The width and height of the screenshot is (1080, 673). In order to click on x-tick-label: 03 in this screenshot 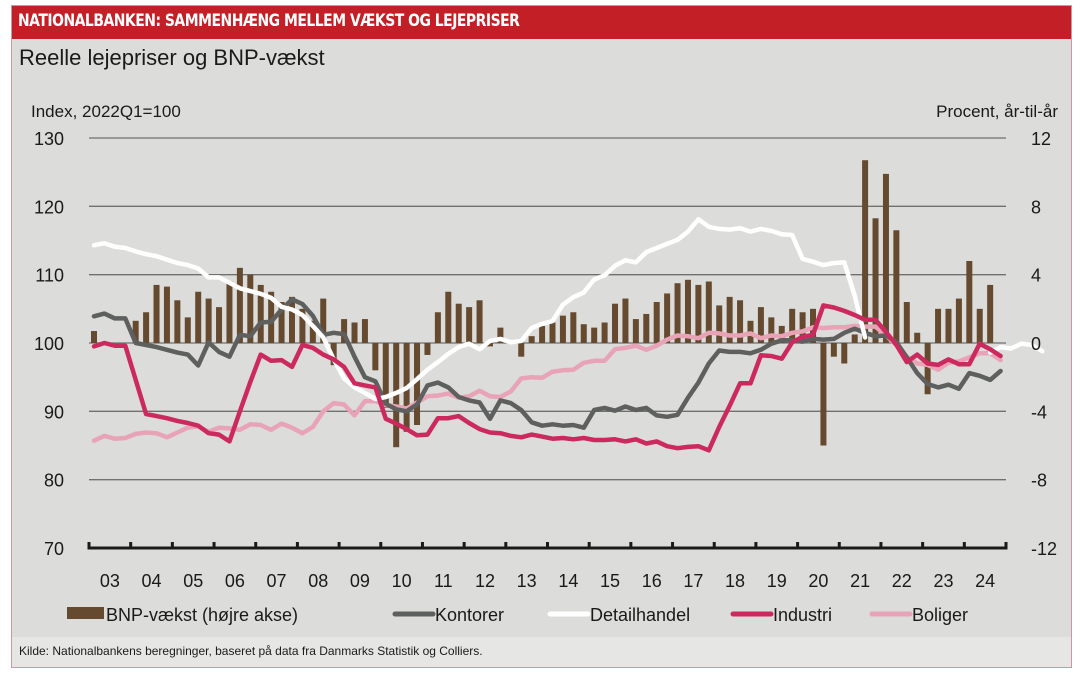, I will do `click(110, 581)`.